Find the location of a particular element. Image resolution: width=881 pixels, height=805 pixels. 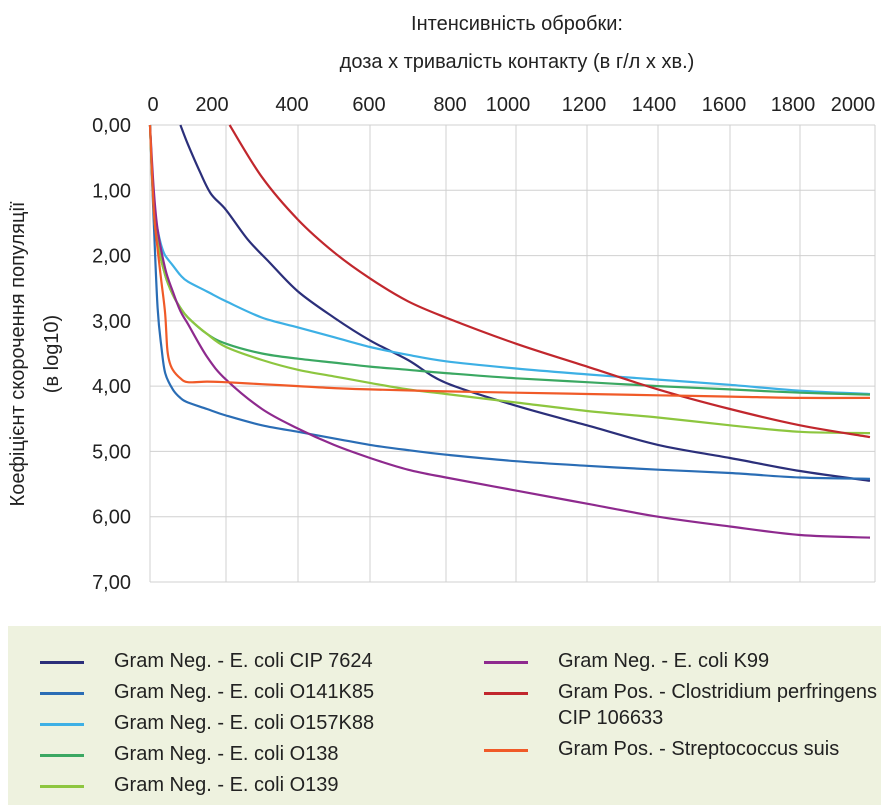

y-tick-label: 6,00 is located at coordinates (111, 518).